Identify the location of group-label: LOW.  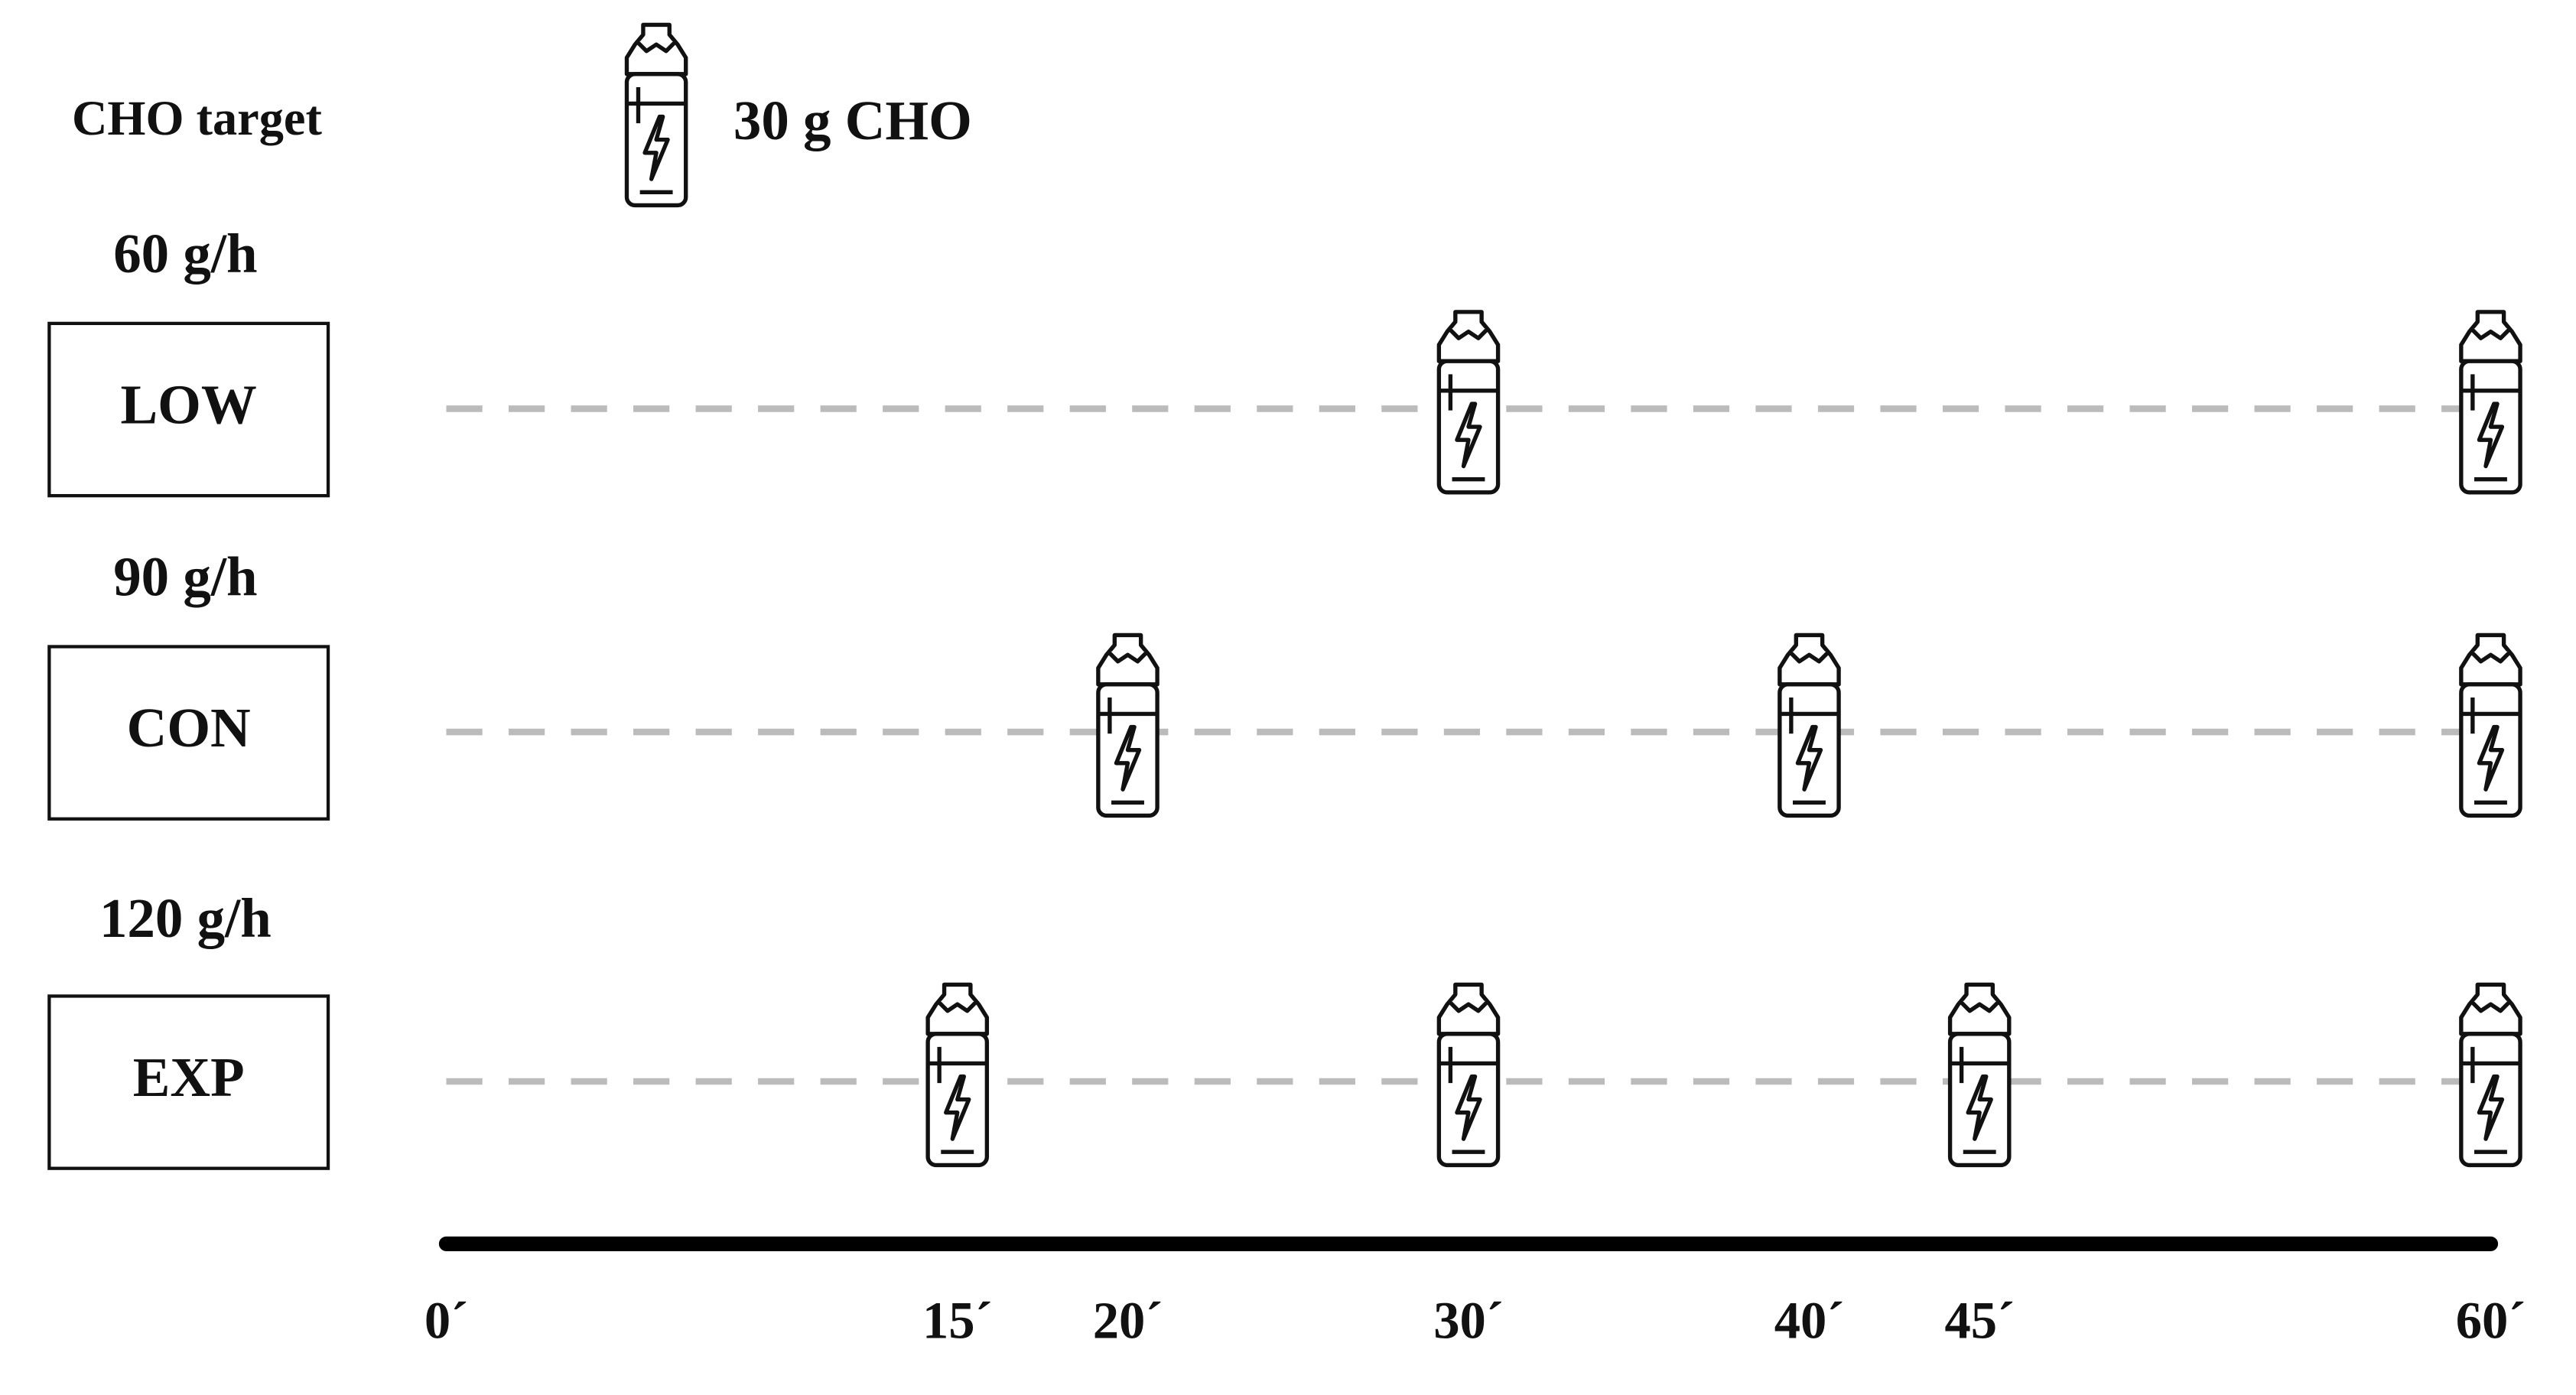
(189, 404).